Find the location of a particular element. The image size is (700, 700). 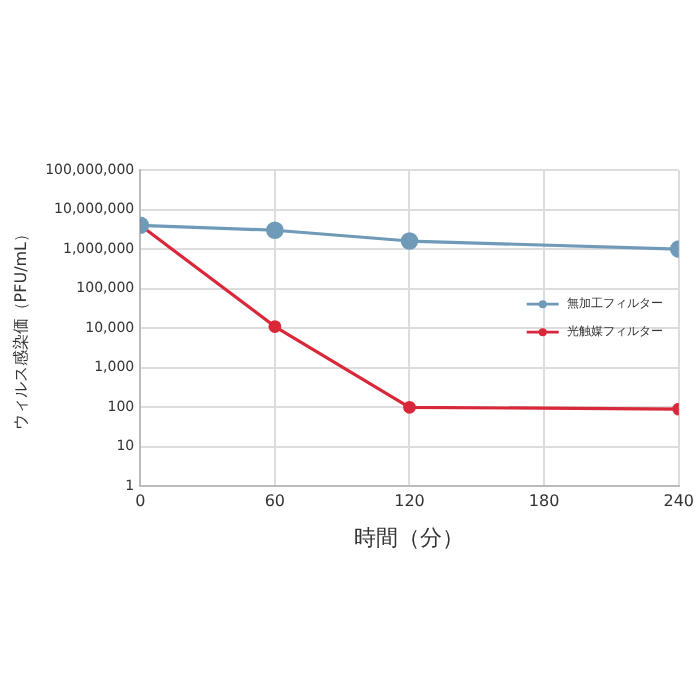

y-axis-title: ウィルス感染価（PFU/mL） is located at coordinates (20, 328).